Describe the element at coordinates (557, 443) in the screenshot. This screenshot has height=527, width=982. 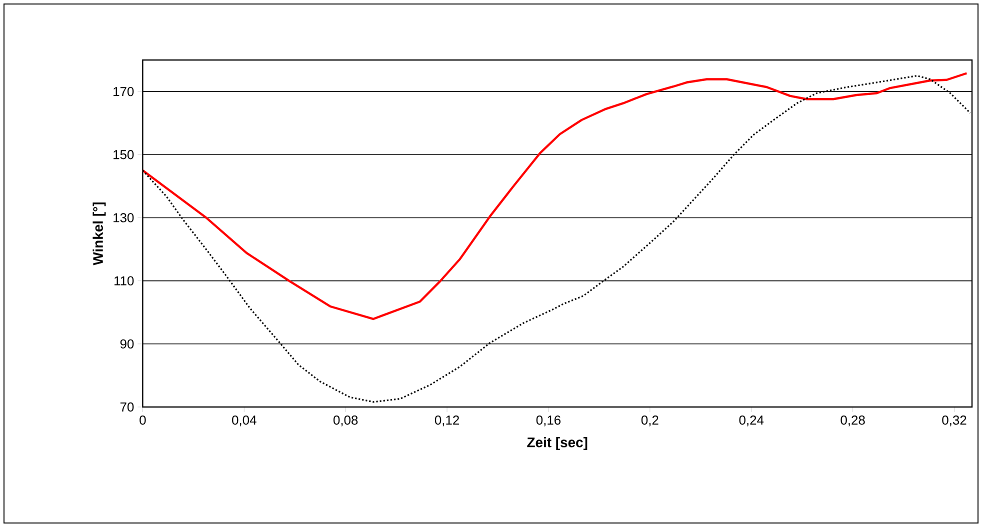
I see `x-axis-title: Zeit [sec]` at that location.